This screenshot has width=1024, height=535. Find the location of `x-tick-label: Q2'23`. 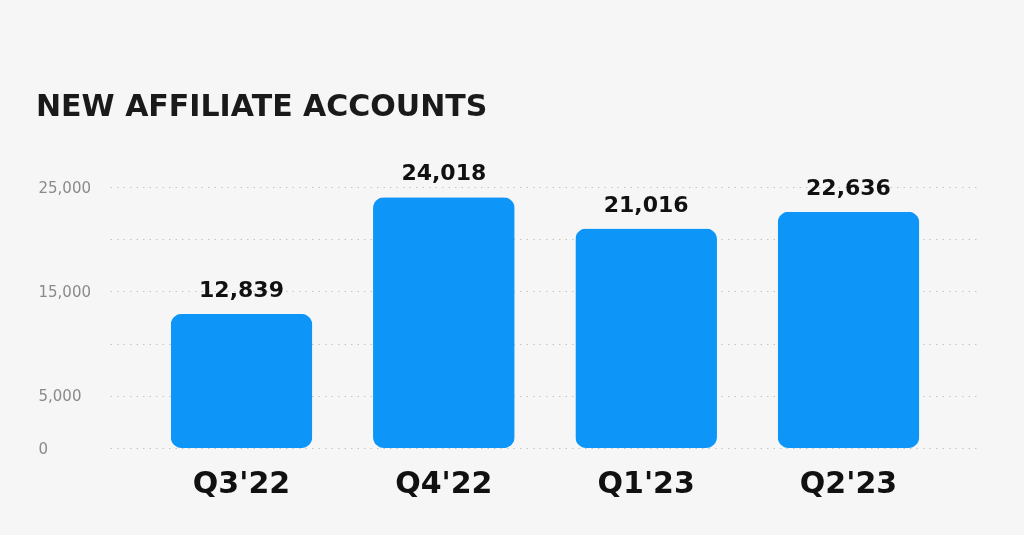

x-tick-label: Q2'23 is located at coordinates (848, 482).